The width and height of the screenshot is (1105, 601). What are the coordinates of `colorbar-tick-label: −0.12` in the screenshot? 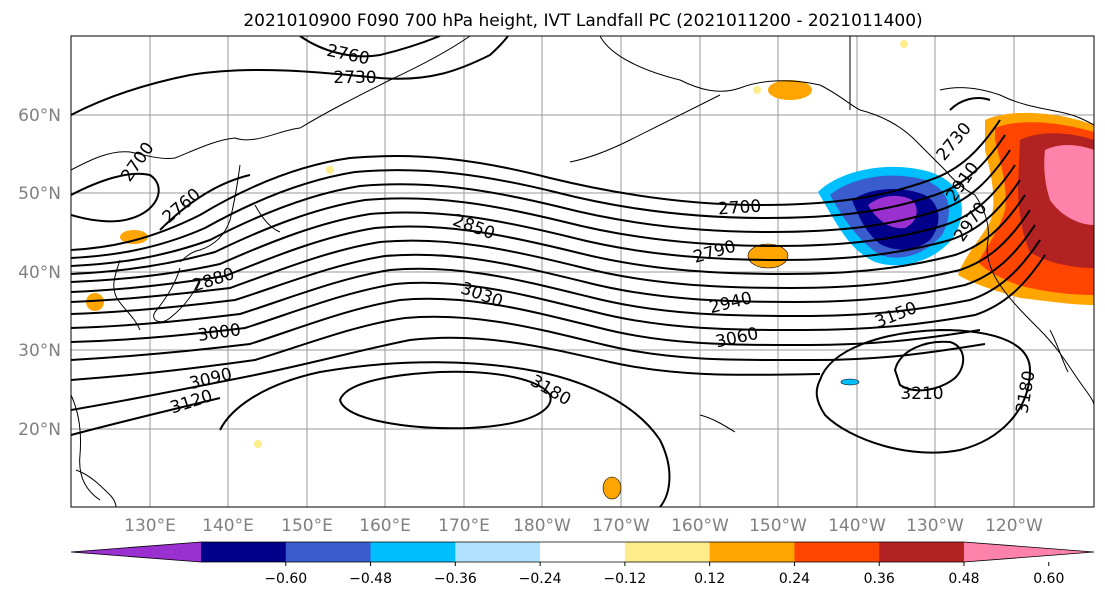 It's located at (624, 579).